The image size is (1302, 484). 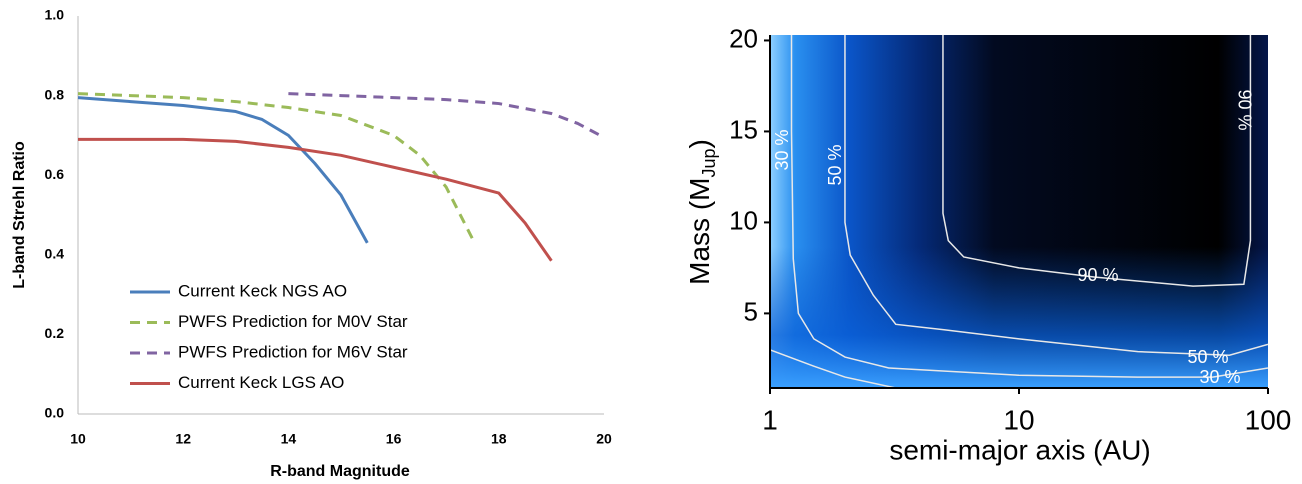 What do you see at coordinates (55, 15) in the screenshot?
I see `y-tick-label: 1.0` at bounding box center [55, 15].